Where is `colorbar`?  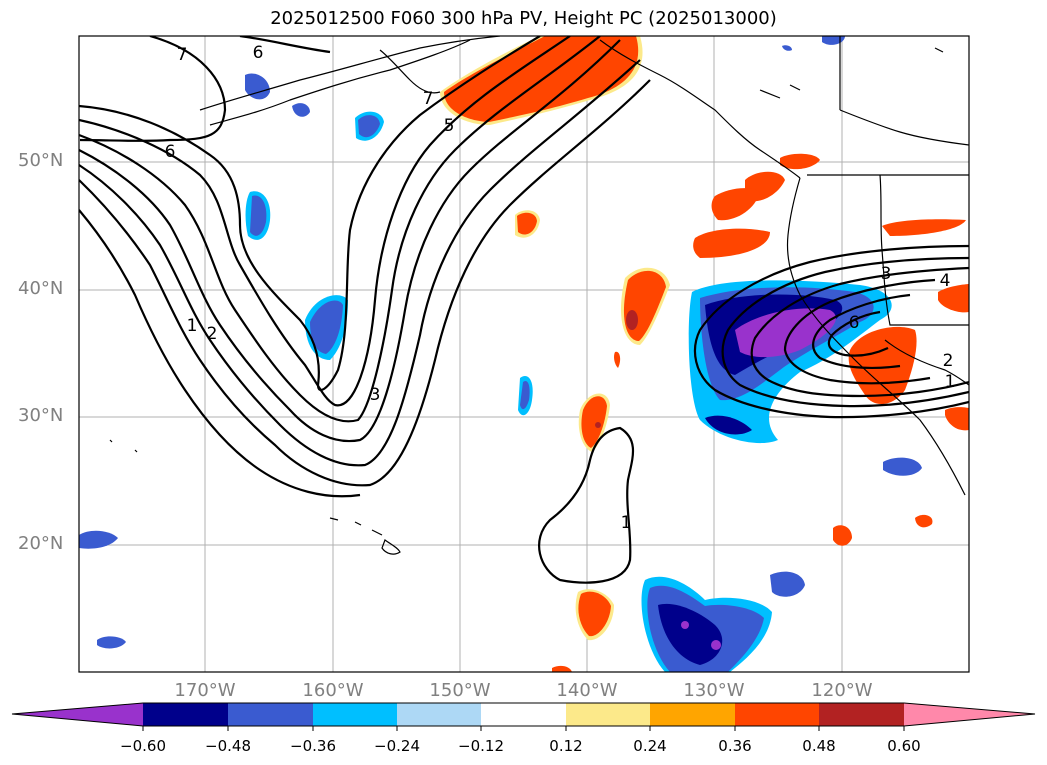 colorbar is located at coordinates (523, 716).